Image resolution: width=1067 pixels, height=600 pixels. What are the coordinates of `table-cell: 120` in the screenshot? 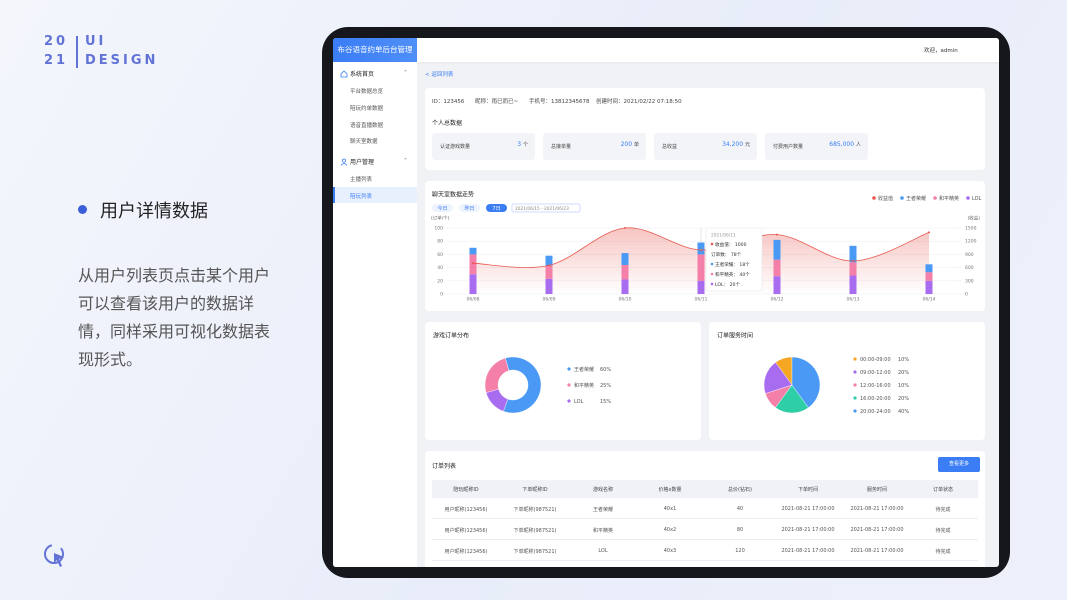 It's located at (740, 551).